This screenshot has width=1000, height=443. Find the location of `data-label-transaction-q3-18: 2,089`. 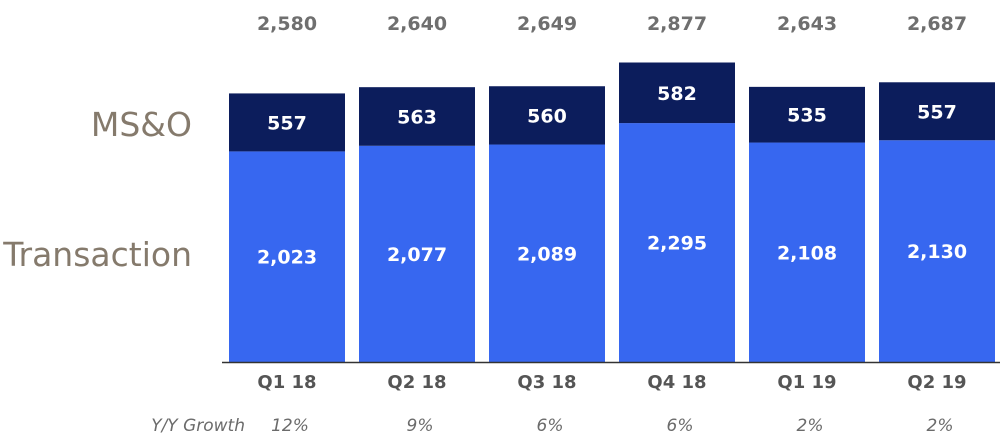

data-label-transaction-q3-18: 2,089 is located at coordinates (547, 254).